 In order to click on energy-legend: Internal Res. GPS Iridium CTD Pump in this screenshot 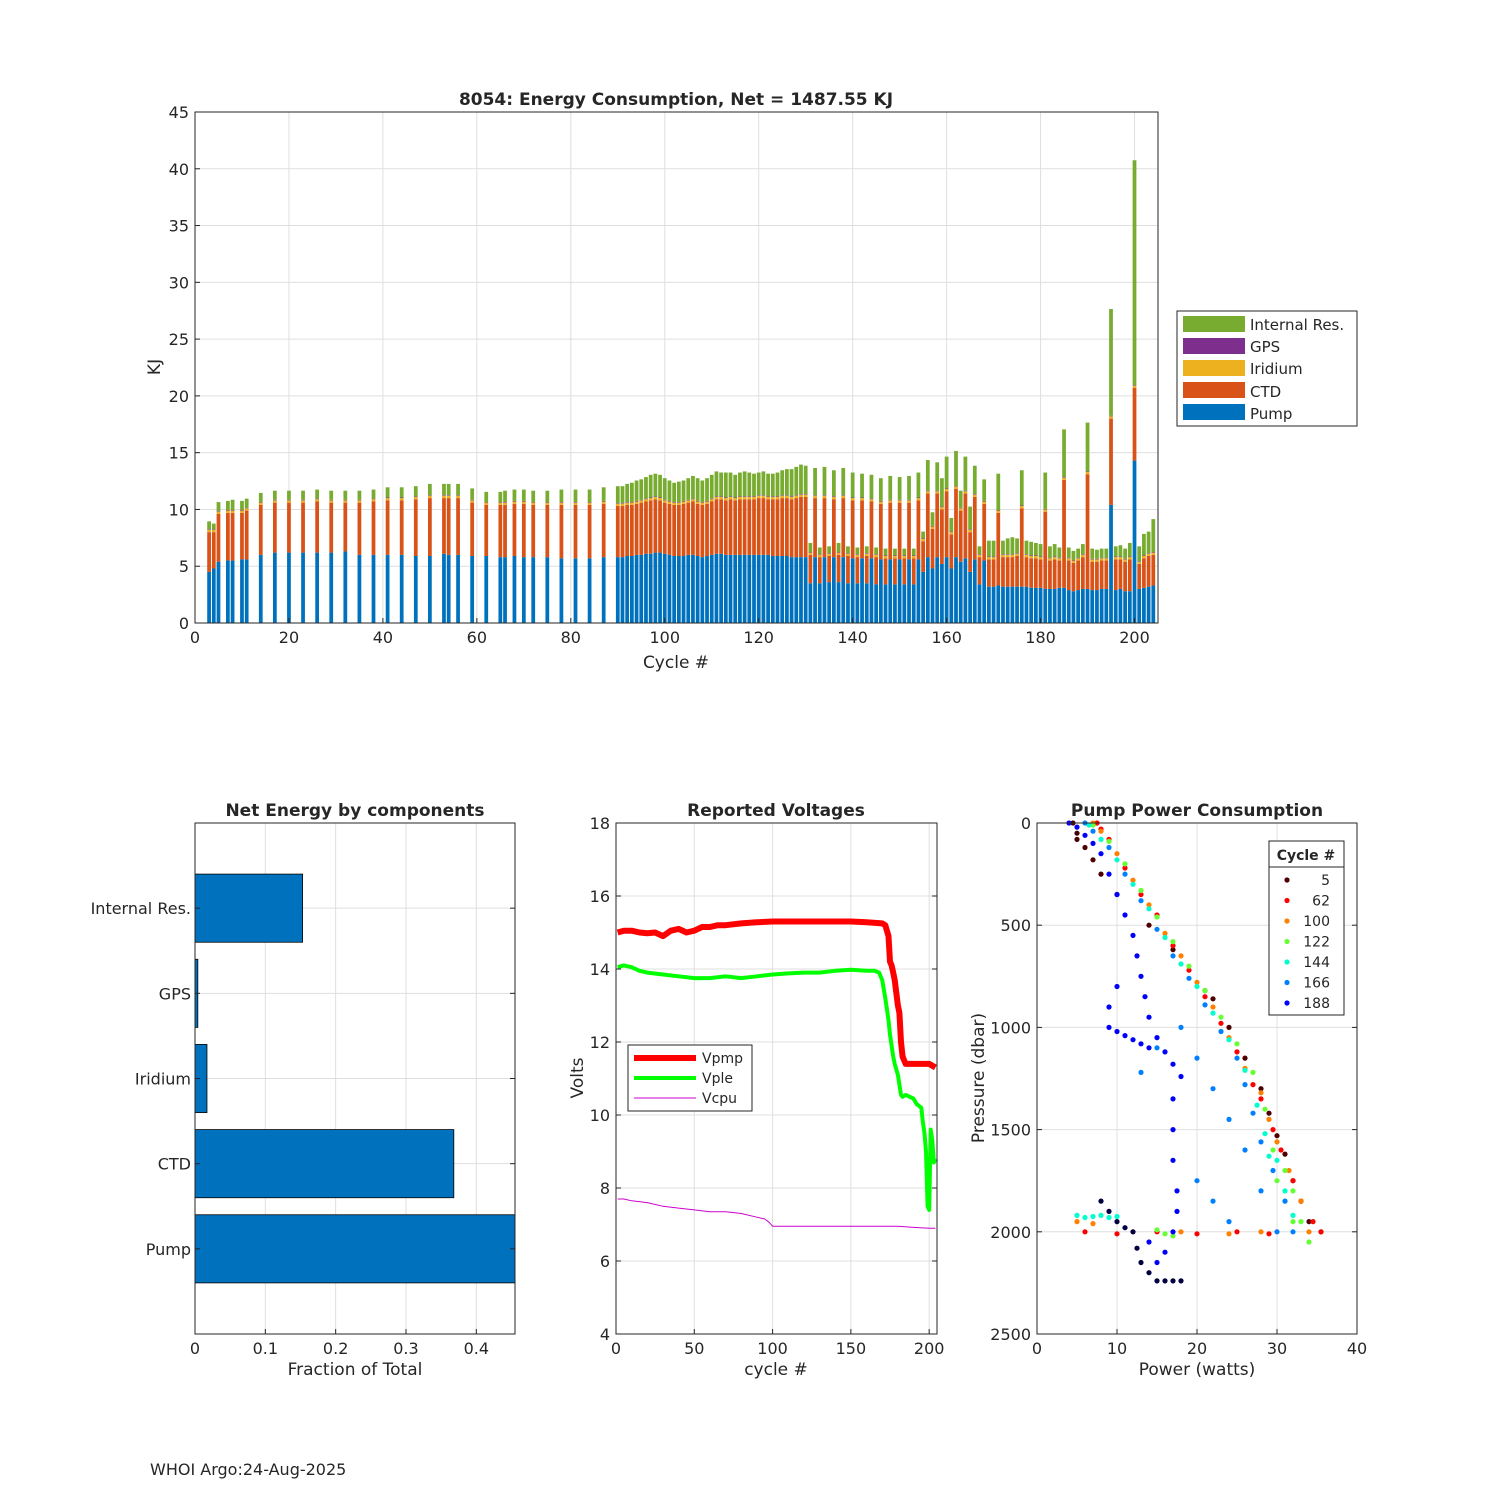, I will do `click(1267, 368)`.